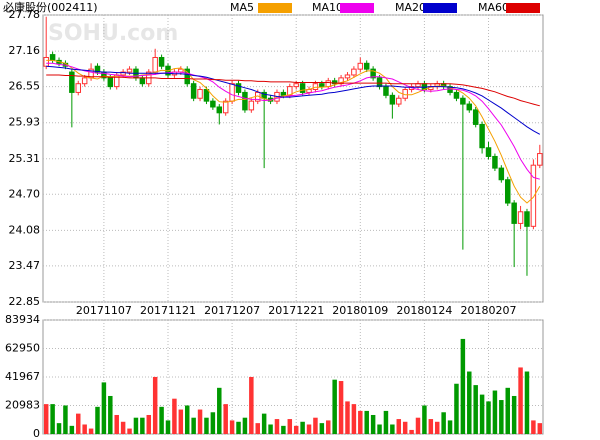 This screenshot has width=600, height=440. Describe the element at coordinates (489, 310) in the screenshot. I see `x-tick-label: 20180207` at that location.